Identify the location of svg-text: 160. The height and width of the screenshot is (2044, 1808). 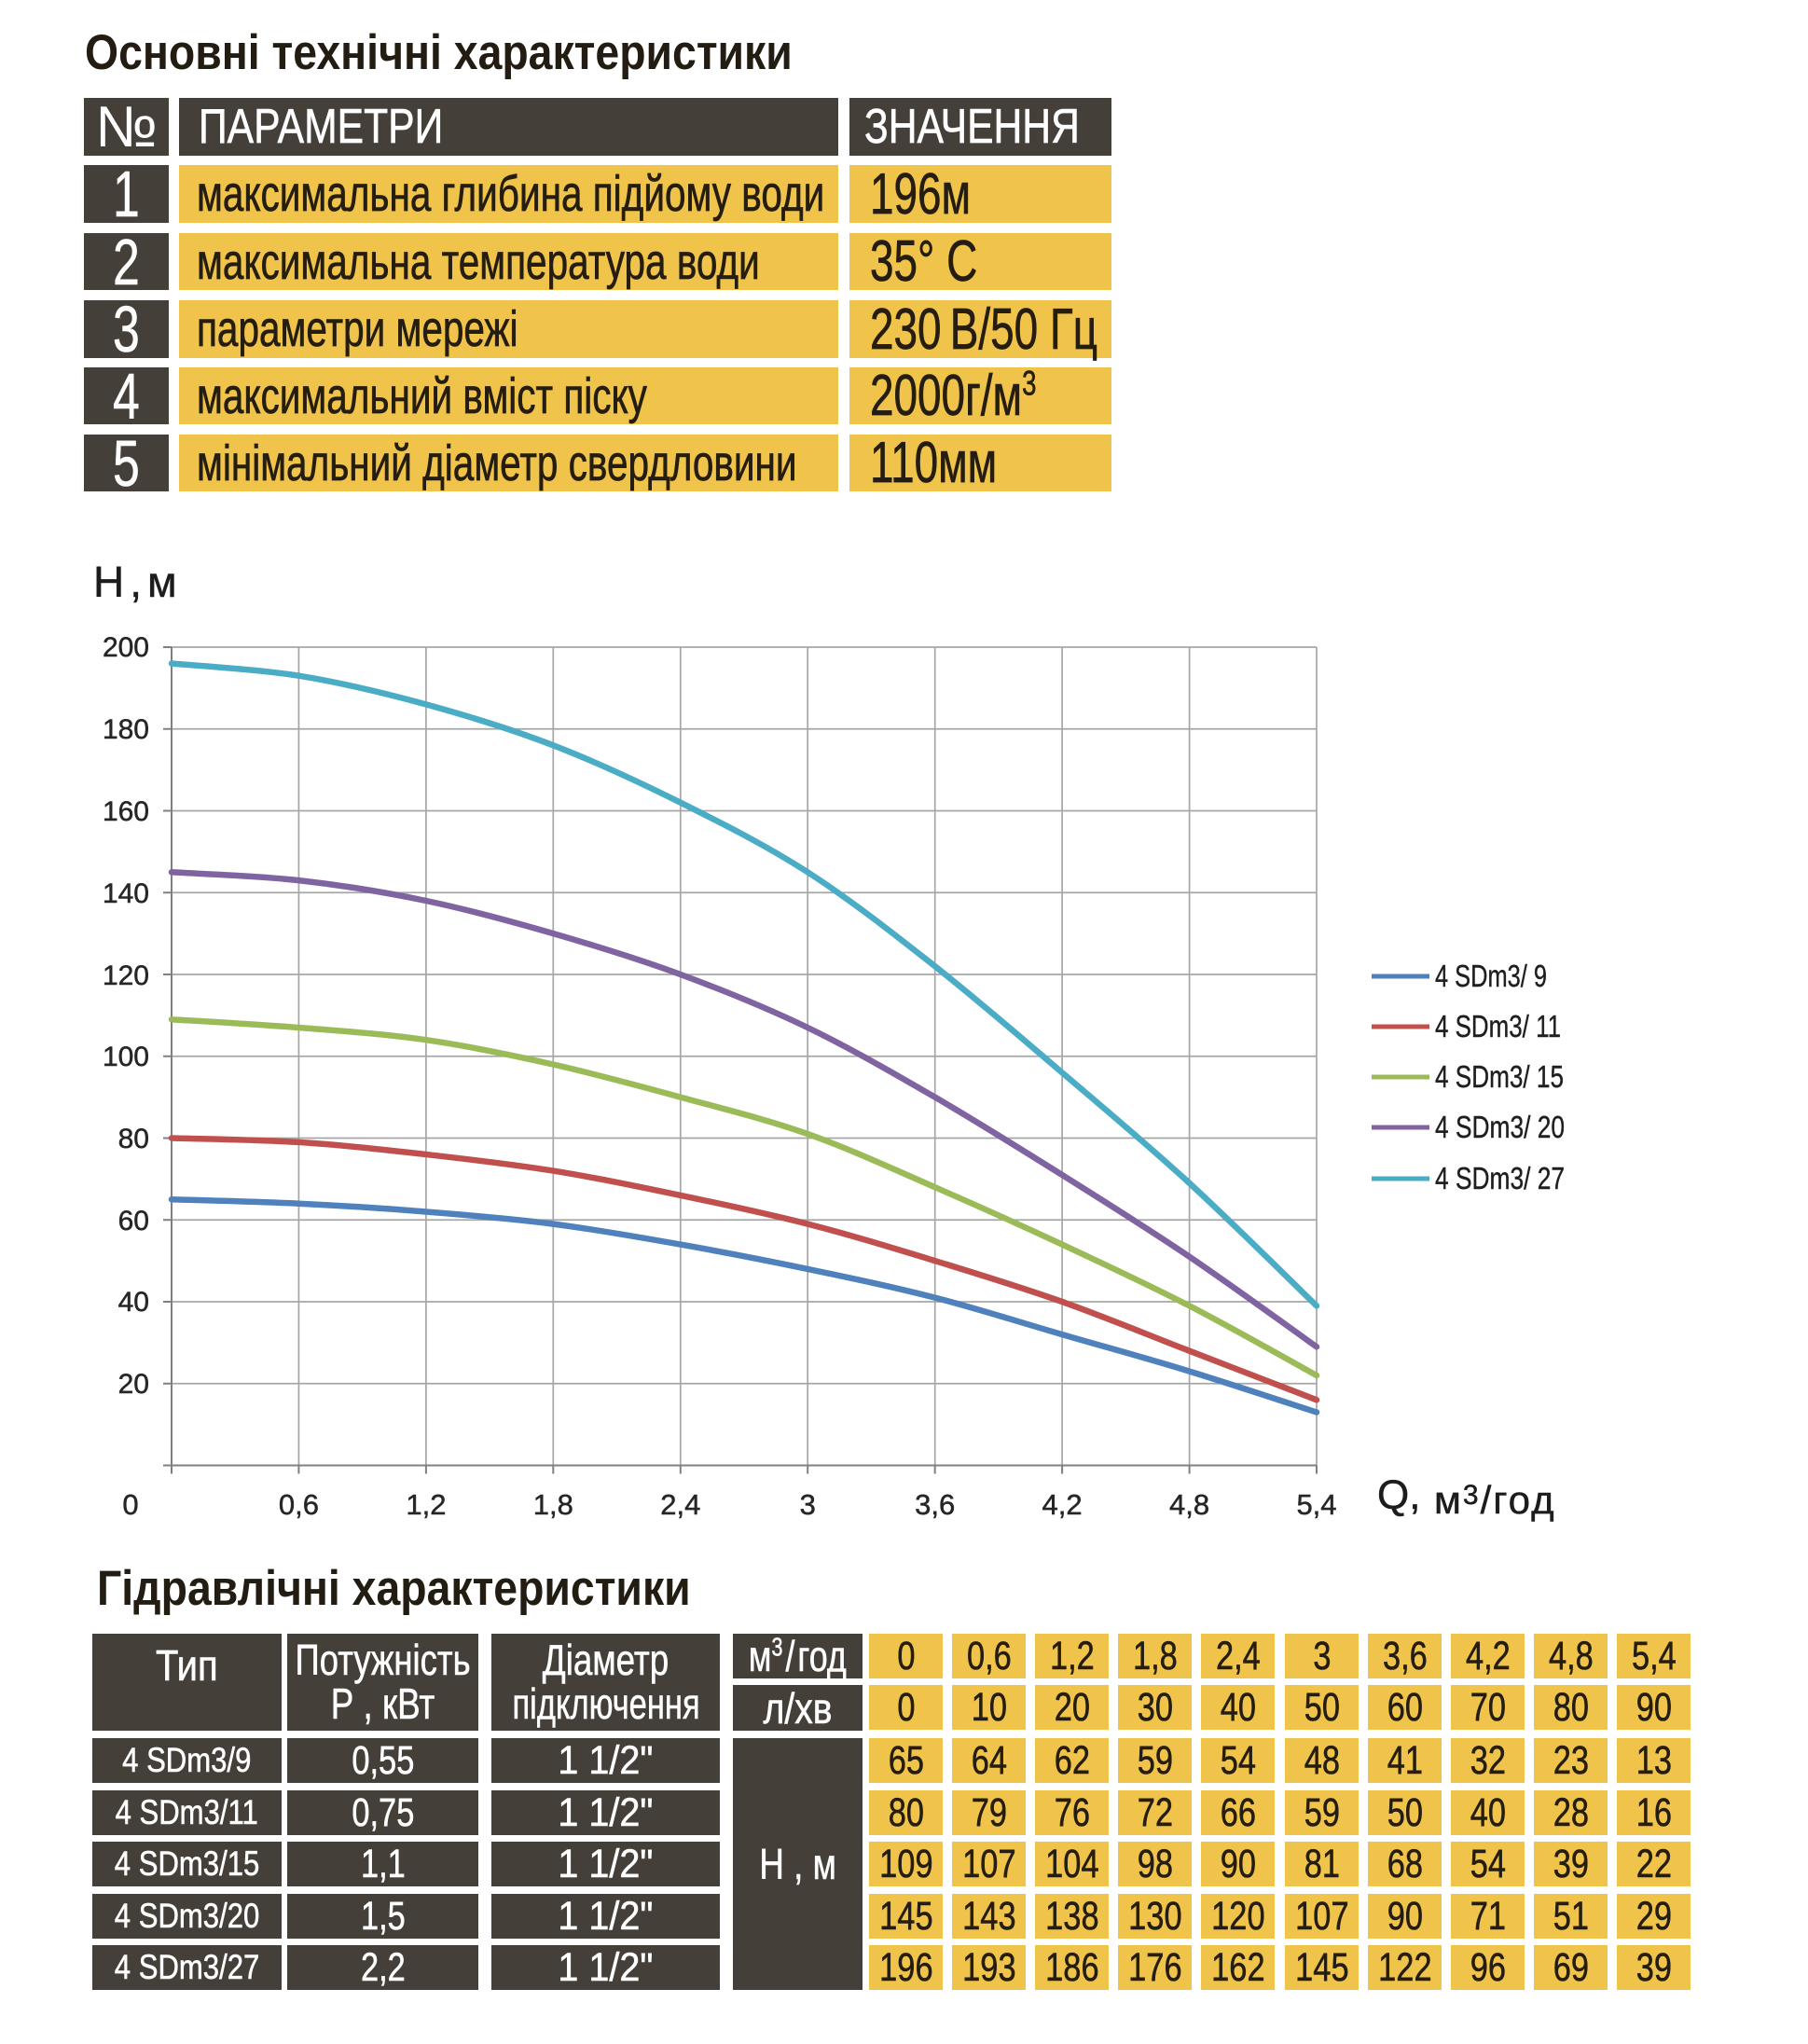
(126, 811).